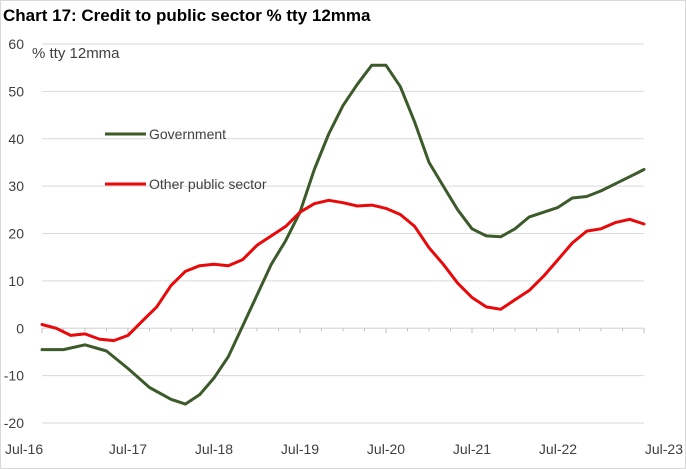 The image size is (686, 469). What do you see at coordinates (20, 328) in the screenshot?
I see `y-tick-label: 0` at bounding box center [20, 328].